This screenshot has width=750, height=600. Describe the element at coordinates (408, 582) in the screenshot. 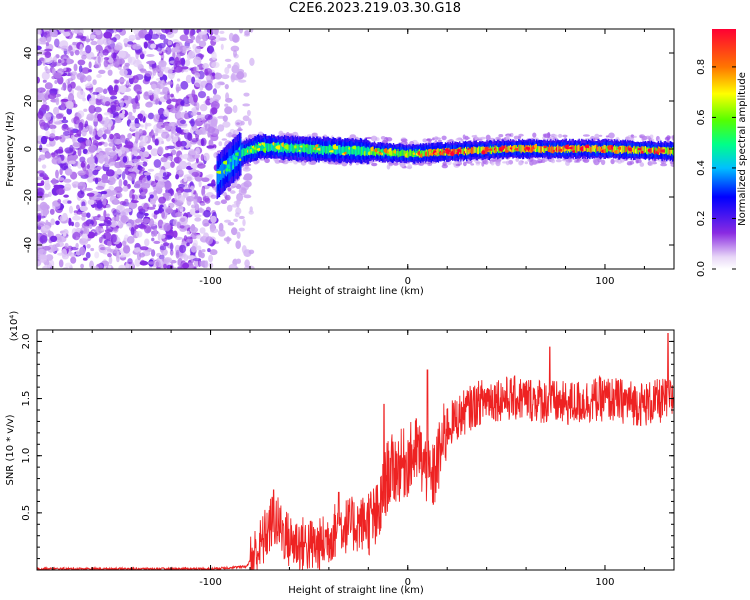

I see `snr-x-tick-label: 0` at that location.